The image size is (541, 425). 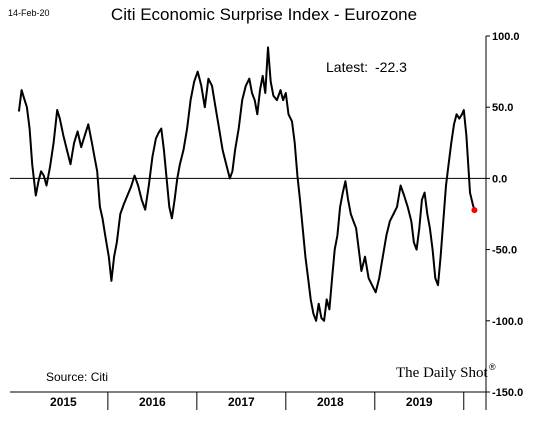 What do you see at coordinates (152, 402) in the screenshot?
I see `x-tick-label: 2016` at bounding box center [152, 402].